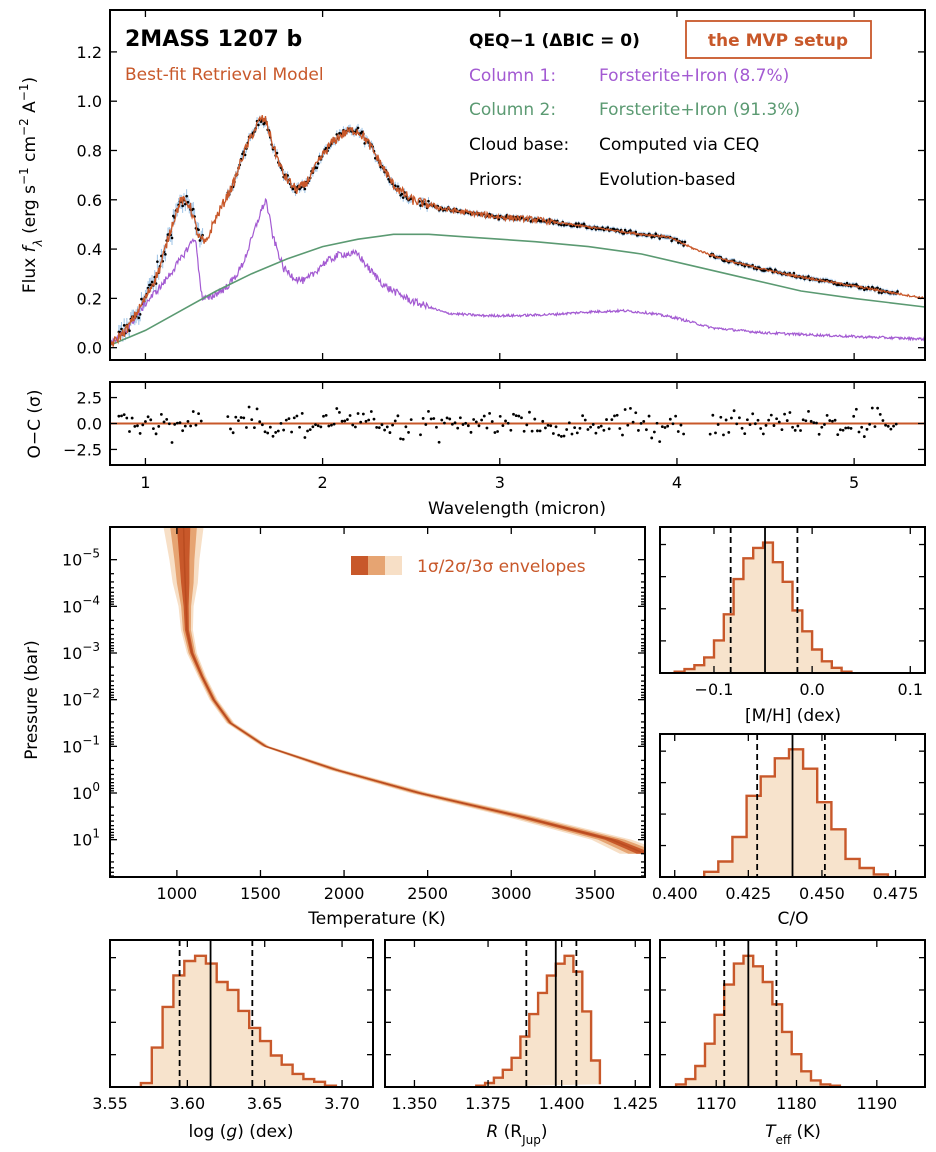  What do you see at coordinates (89, 150) in the screenshot?
I see `y-tick-label: 0.8` at bounding box center [89, 150].